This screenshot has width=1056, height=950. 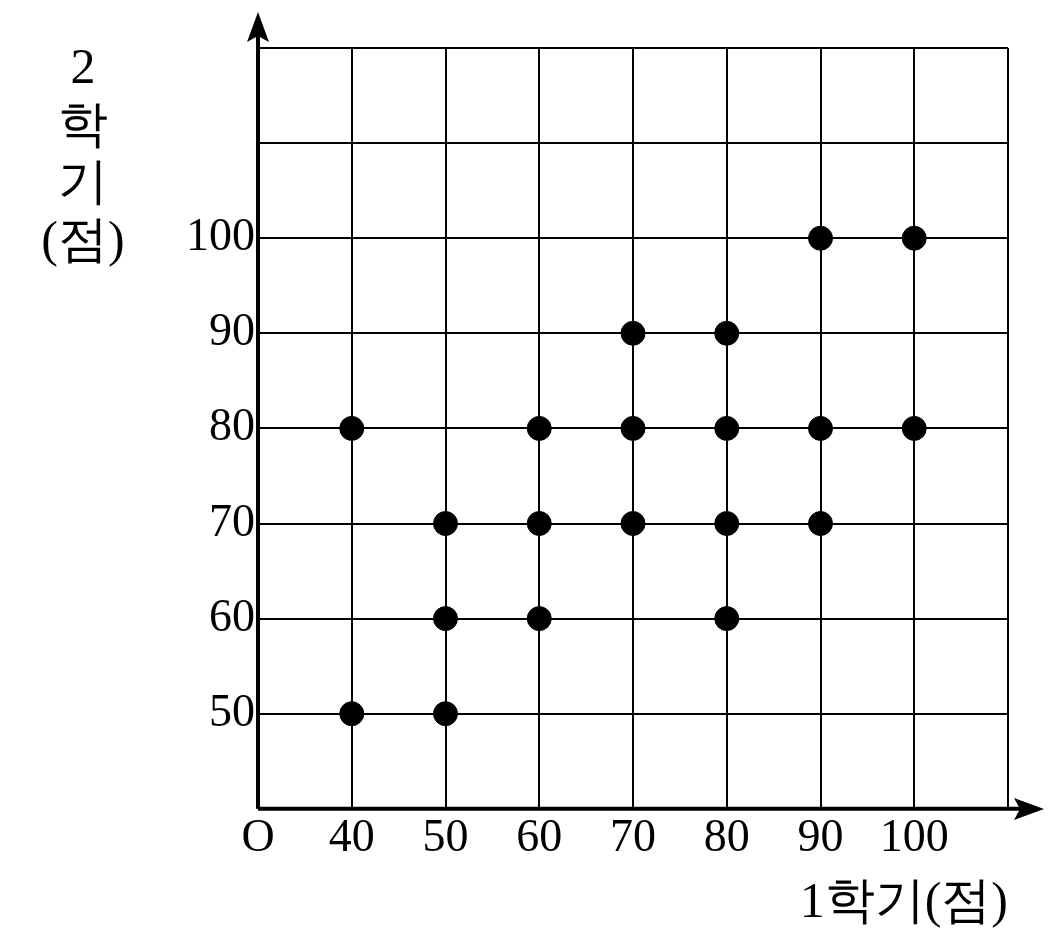 What do you see at coordinates (232, 330) in the screenshot?
I see `y-tick-label: 90` at bounding box center [232, 330].